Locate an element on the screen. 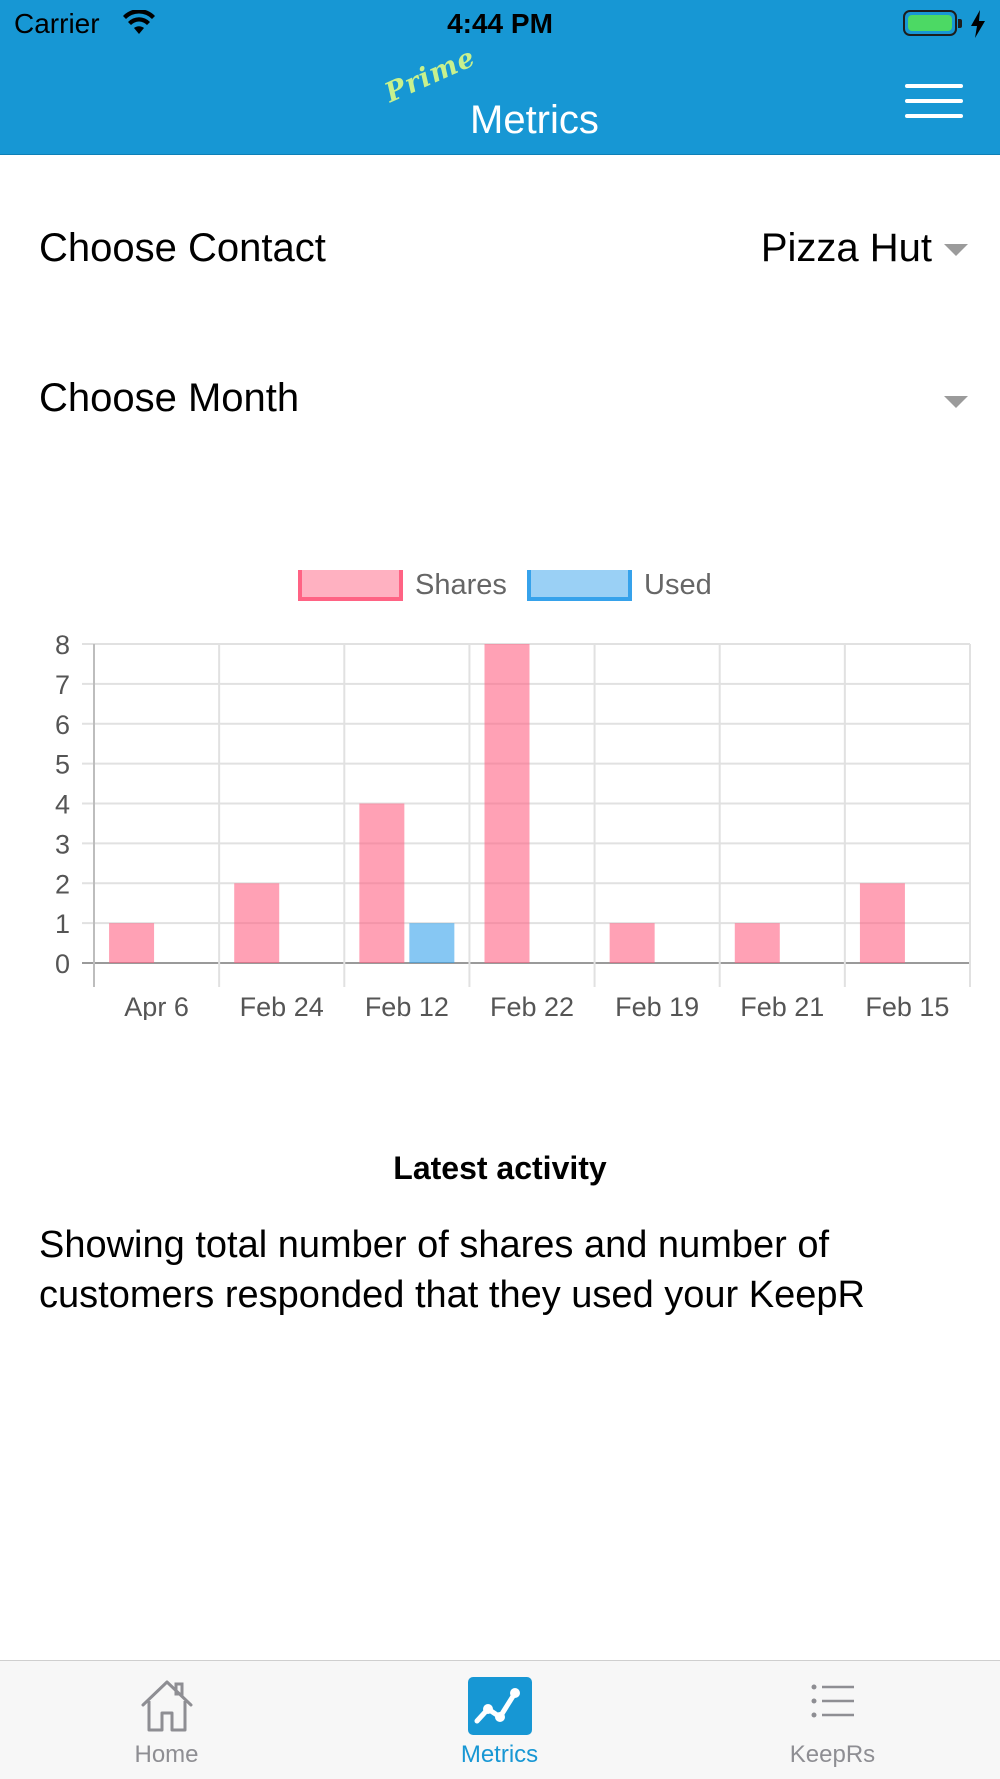  legend-swatch-shares is located at coordinates (350, 585).